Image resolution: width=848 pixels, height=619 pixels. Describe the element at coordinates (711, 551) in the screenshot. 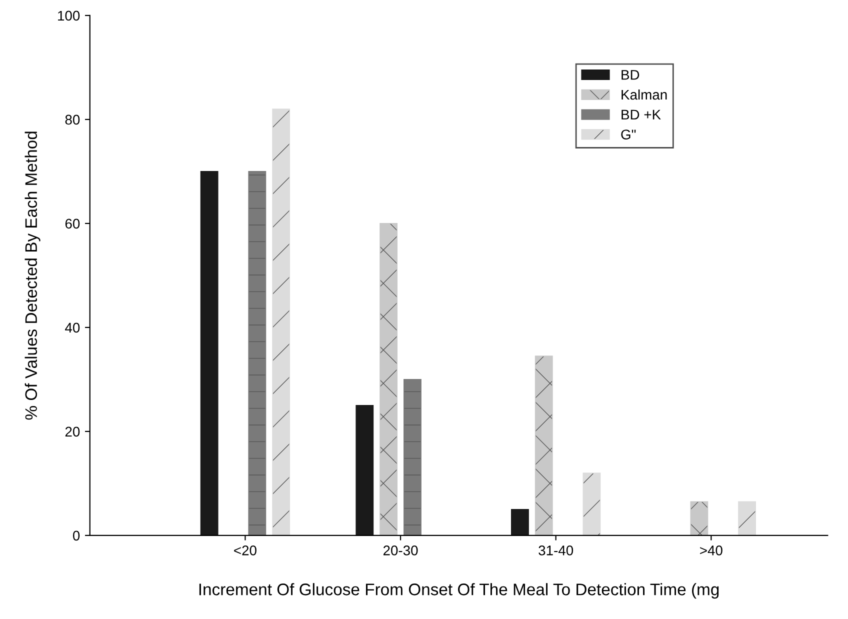

I see `x-tick-label: >40` at that location.